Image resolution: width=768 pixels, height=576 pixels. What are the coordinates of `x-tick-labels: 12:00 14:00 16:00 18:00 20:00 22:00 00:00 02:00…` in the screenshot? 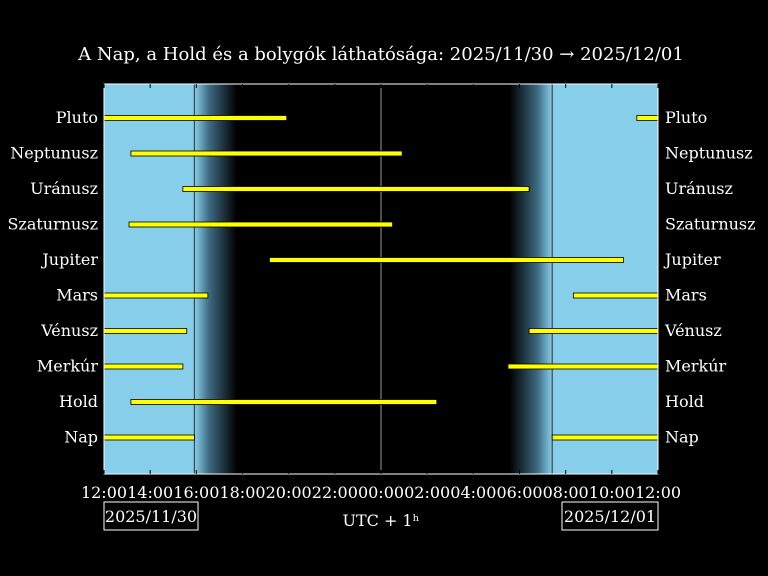 It's located at (381, 492).